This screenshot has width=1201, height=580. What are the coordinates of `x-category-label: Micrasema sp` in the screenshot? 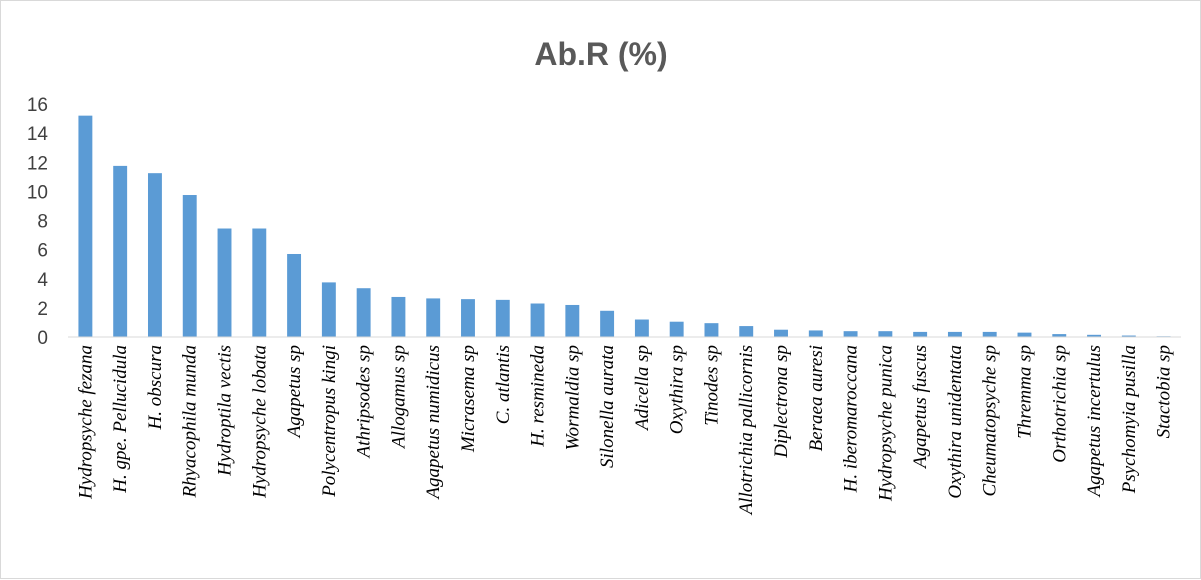 It's located at (468, 399).